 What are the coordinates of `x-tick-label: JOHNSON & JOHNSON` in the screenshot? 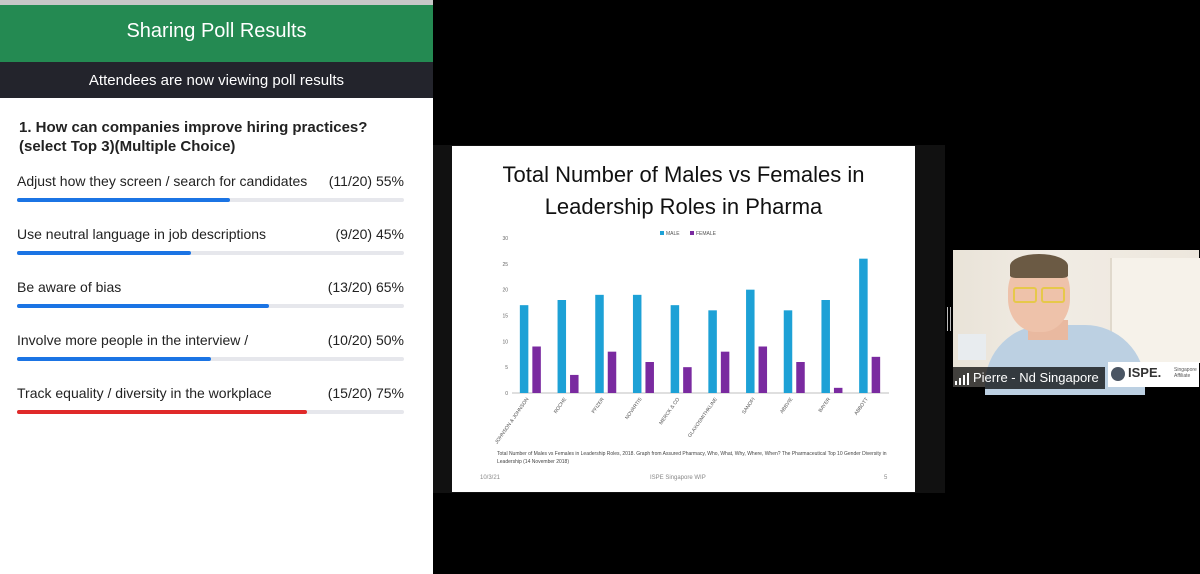 It's located at (512, 420).